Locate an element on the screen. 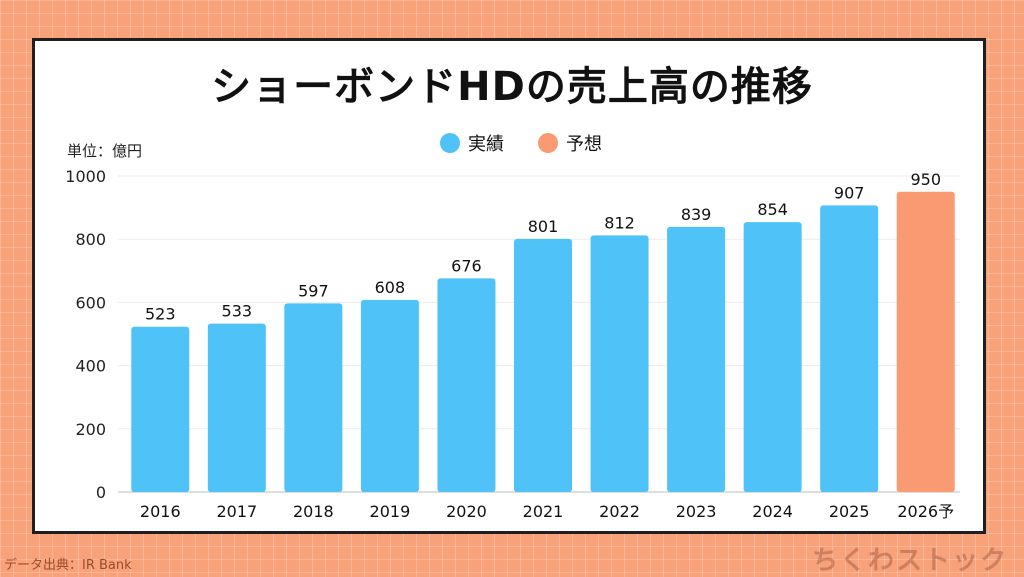 This screenshot has height=577, width=1024. legend-label-forecast: 予想 is located at coordinates (584, 144).